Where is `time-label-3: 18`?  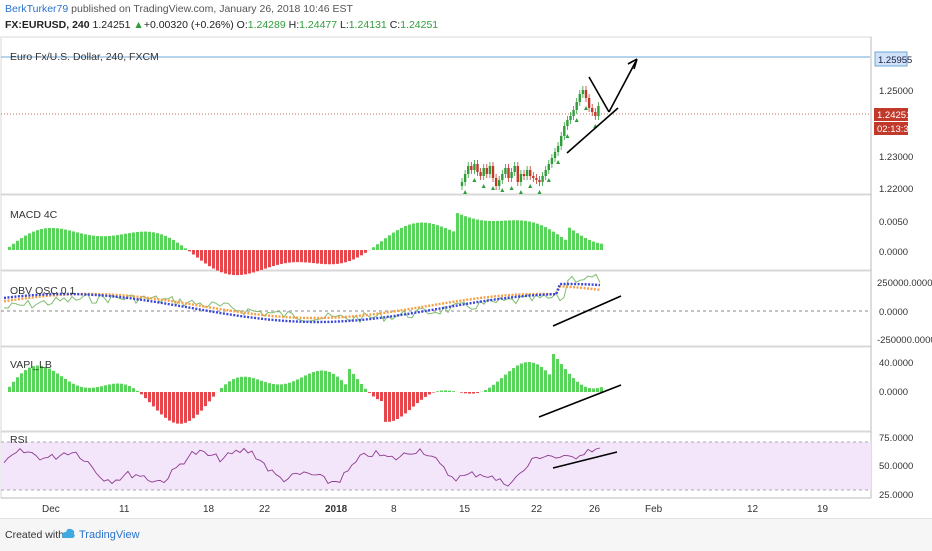
time-label-3: 18 is located at coordinates (209, 509).